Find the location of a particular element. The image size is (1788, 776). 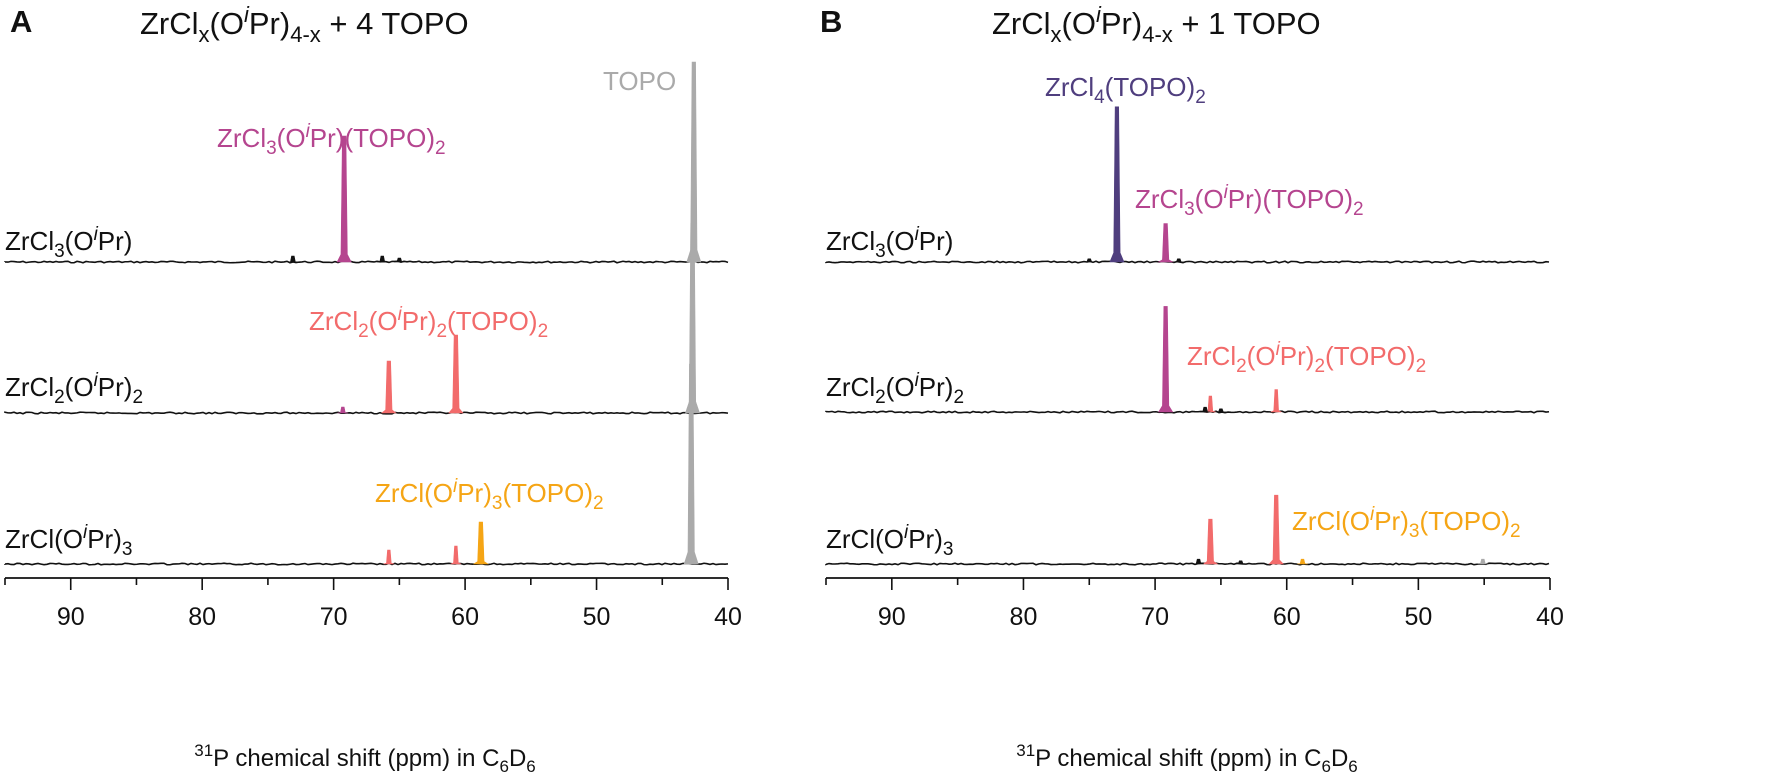

annotation-b-zrcl3: ZrCl3(OiPr)(TOPO)2 is located at coordinates (1249, 201).